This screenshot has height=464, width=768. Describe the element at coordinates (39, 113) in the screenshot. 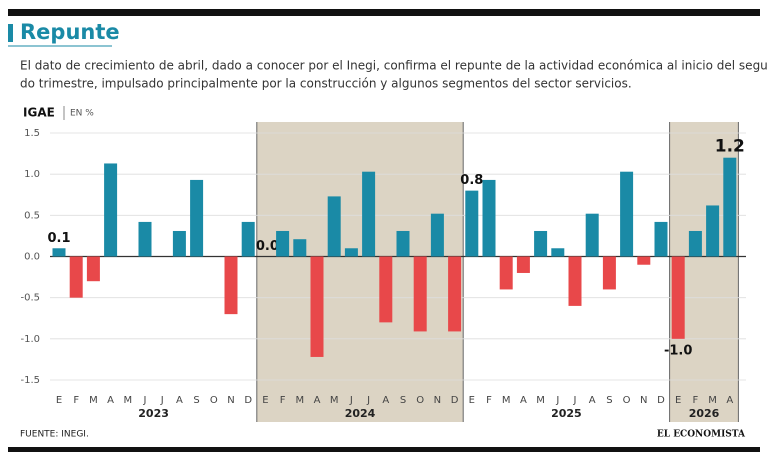

I see `y-axis-label: IGAE` at that location.